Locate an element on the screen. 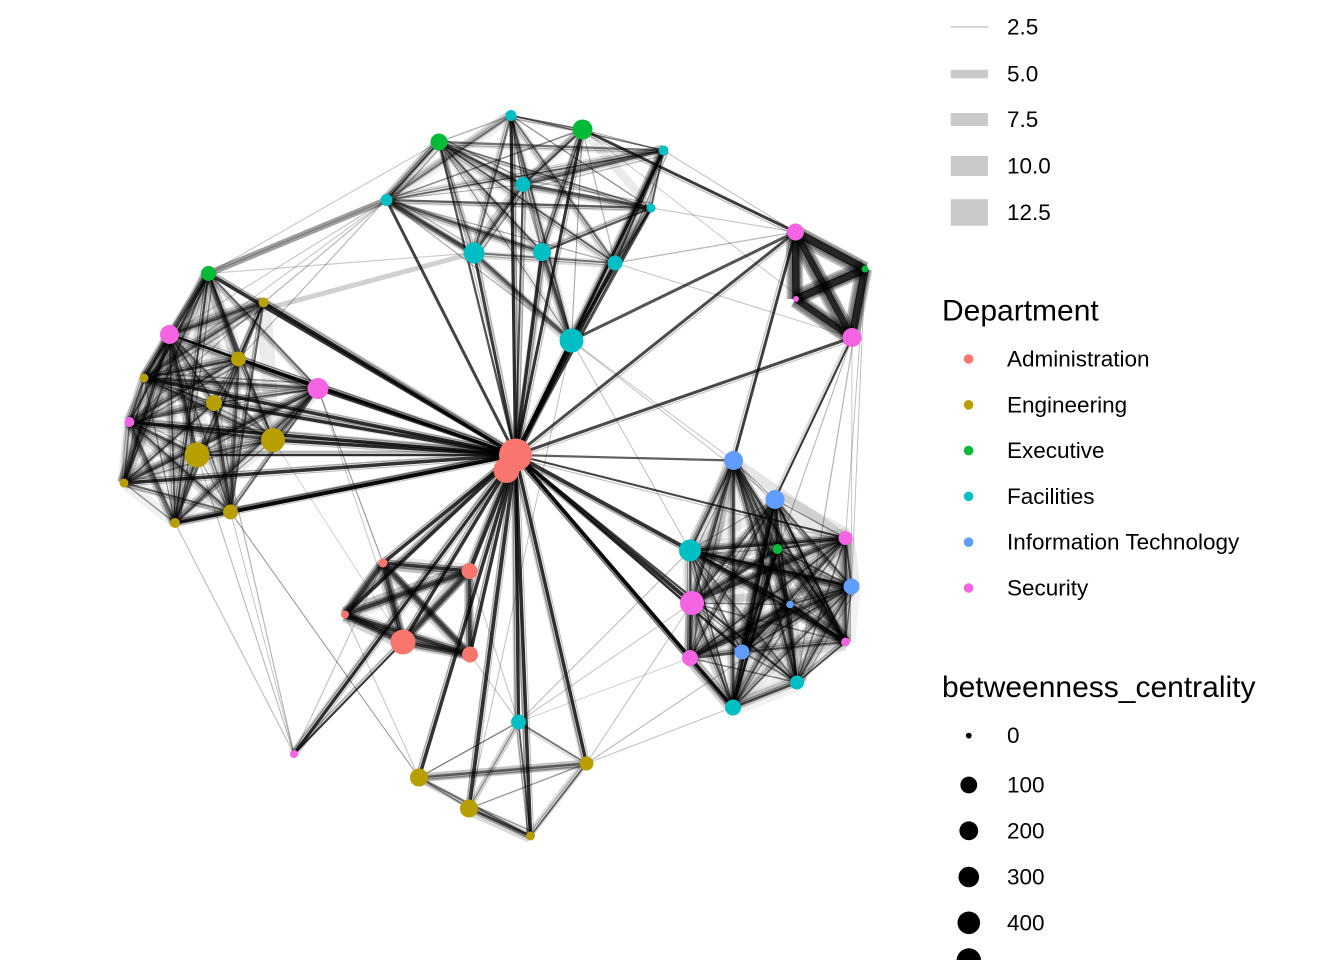 Image resolution: width=1344 pixels, height=960 pixels. svg-text: Department is located at coordinates (1020, 311).